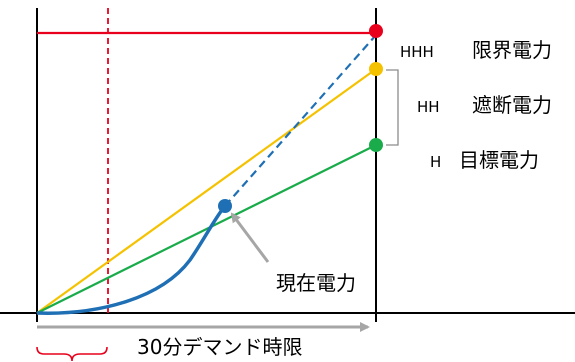 The width and height of the screenshot is (575, 362). I want to click on time-axis-label: 30分デマンド時限, so click(219, 347).